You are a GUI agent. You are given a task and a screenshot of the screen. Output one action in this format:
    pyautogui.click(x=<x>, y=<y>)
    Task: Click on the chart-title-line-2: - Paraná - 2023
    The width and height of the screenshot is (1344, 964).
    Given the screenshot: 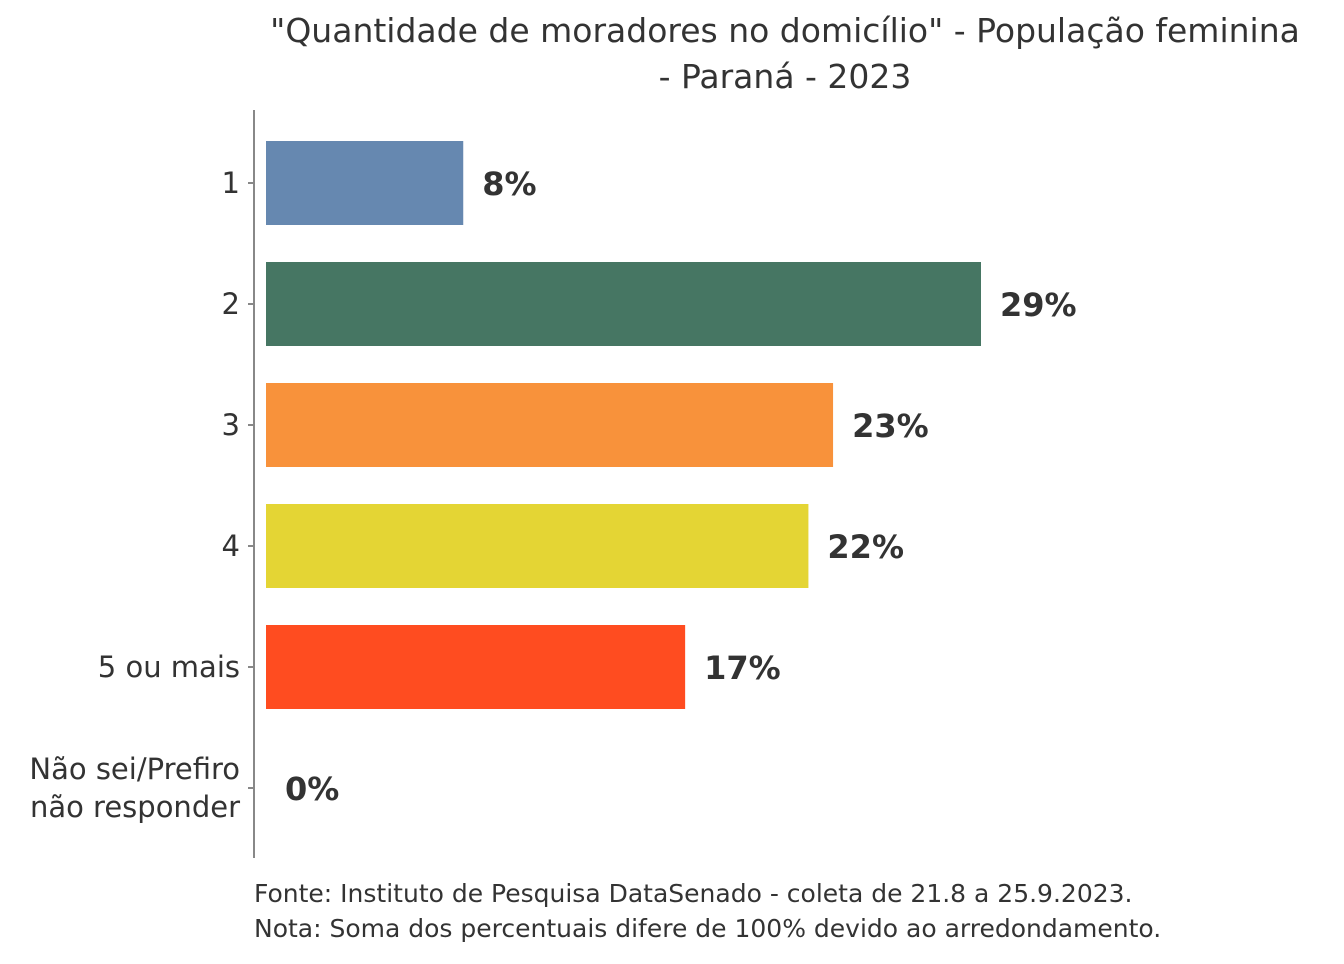 What is the action you would take?
    pyautogui.click(x=785, y=76)
    